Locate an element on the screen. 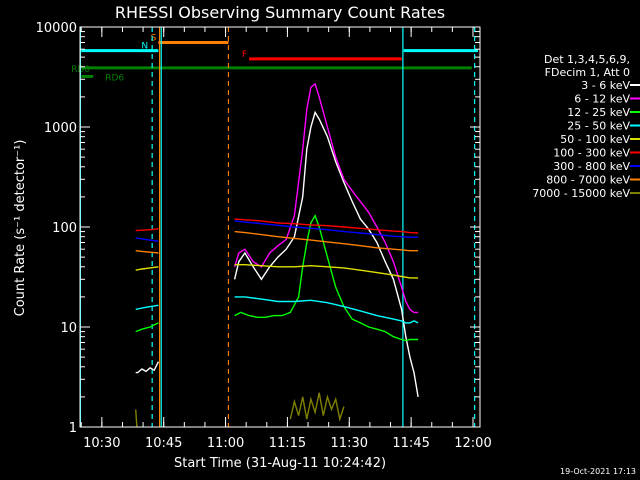 Image resolution: width=640 pixels, height=480 pixels. y-tick-label: 100 is located at coordinates (64, 228).